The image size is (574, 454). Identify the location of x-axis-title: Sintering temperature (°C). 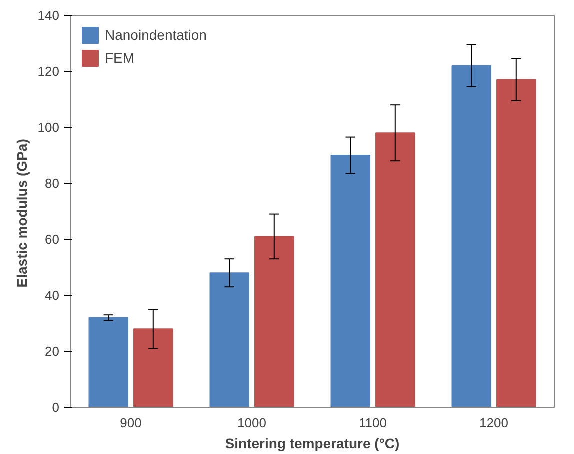
(312, 444).